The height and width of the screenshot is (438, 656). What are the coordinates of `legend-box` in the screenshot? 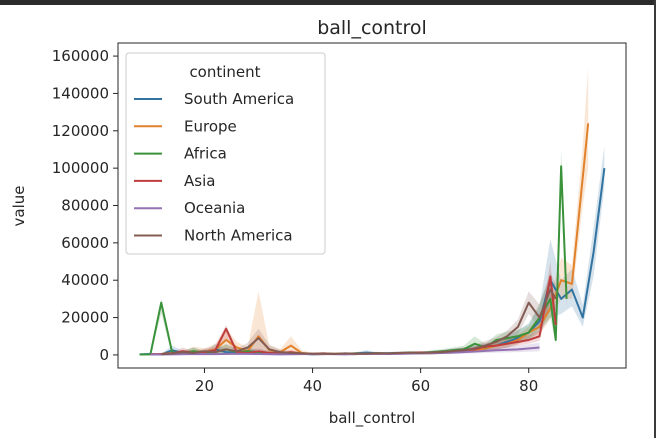 It's located at (225, 153).